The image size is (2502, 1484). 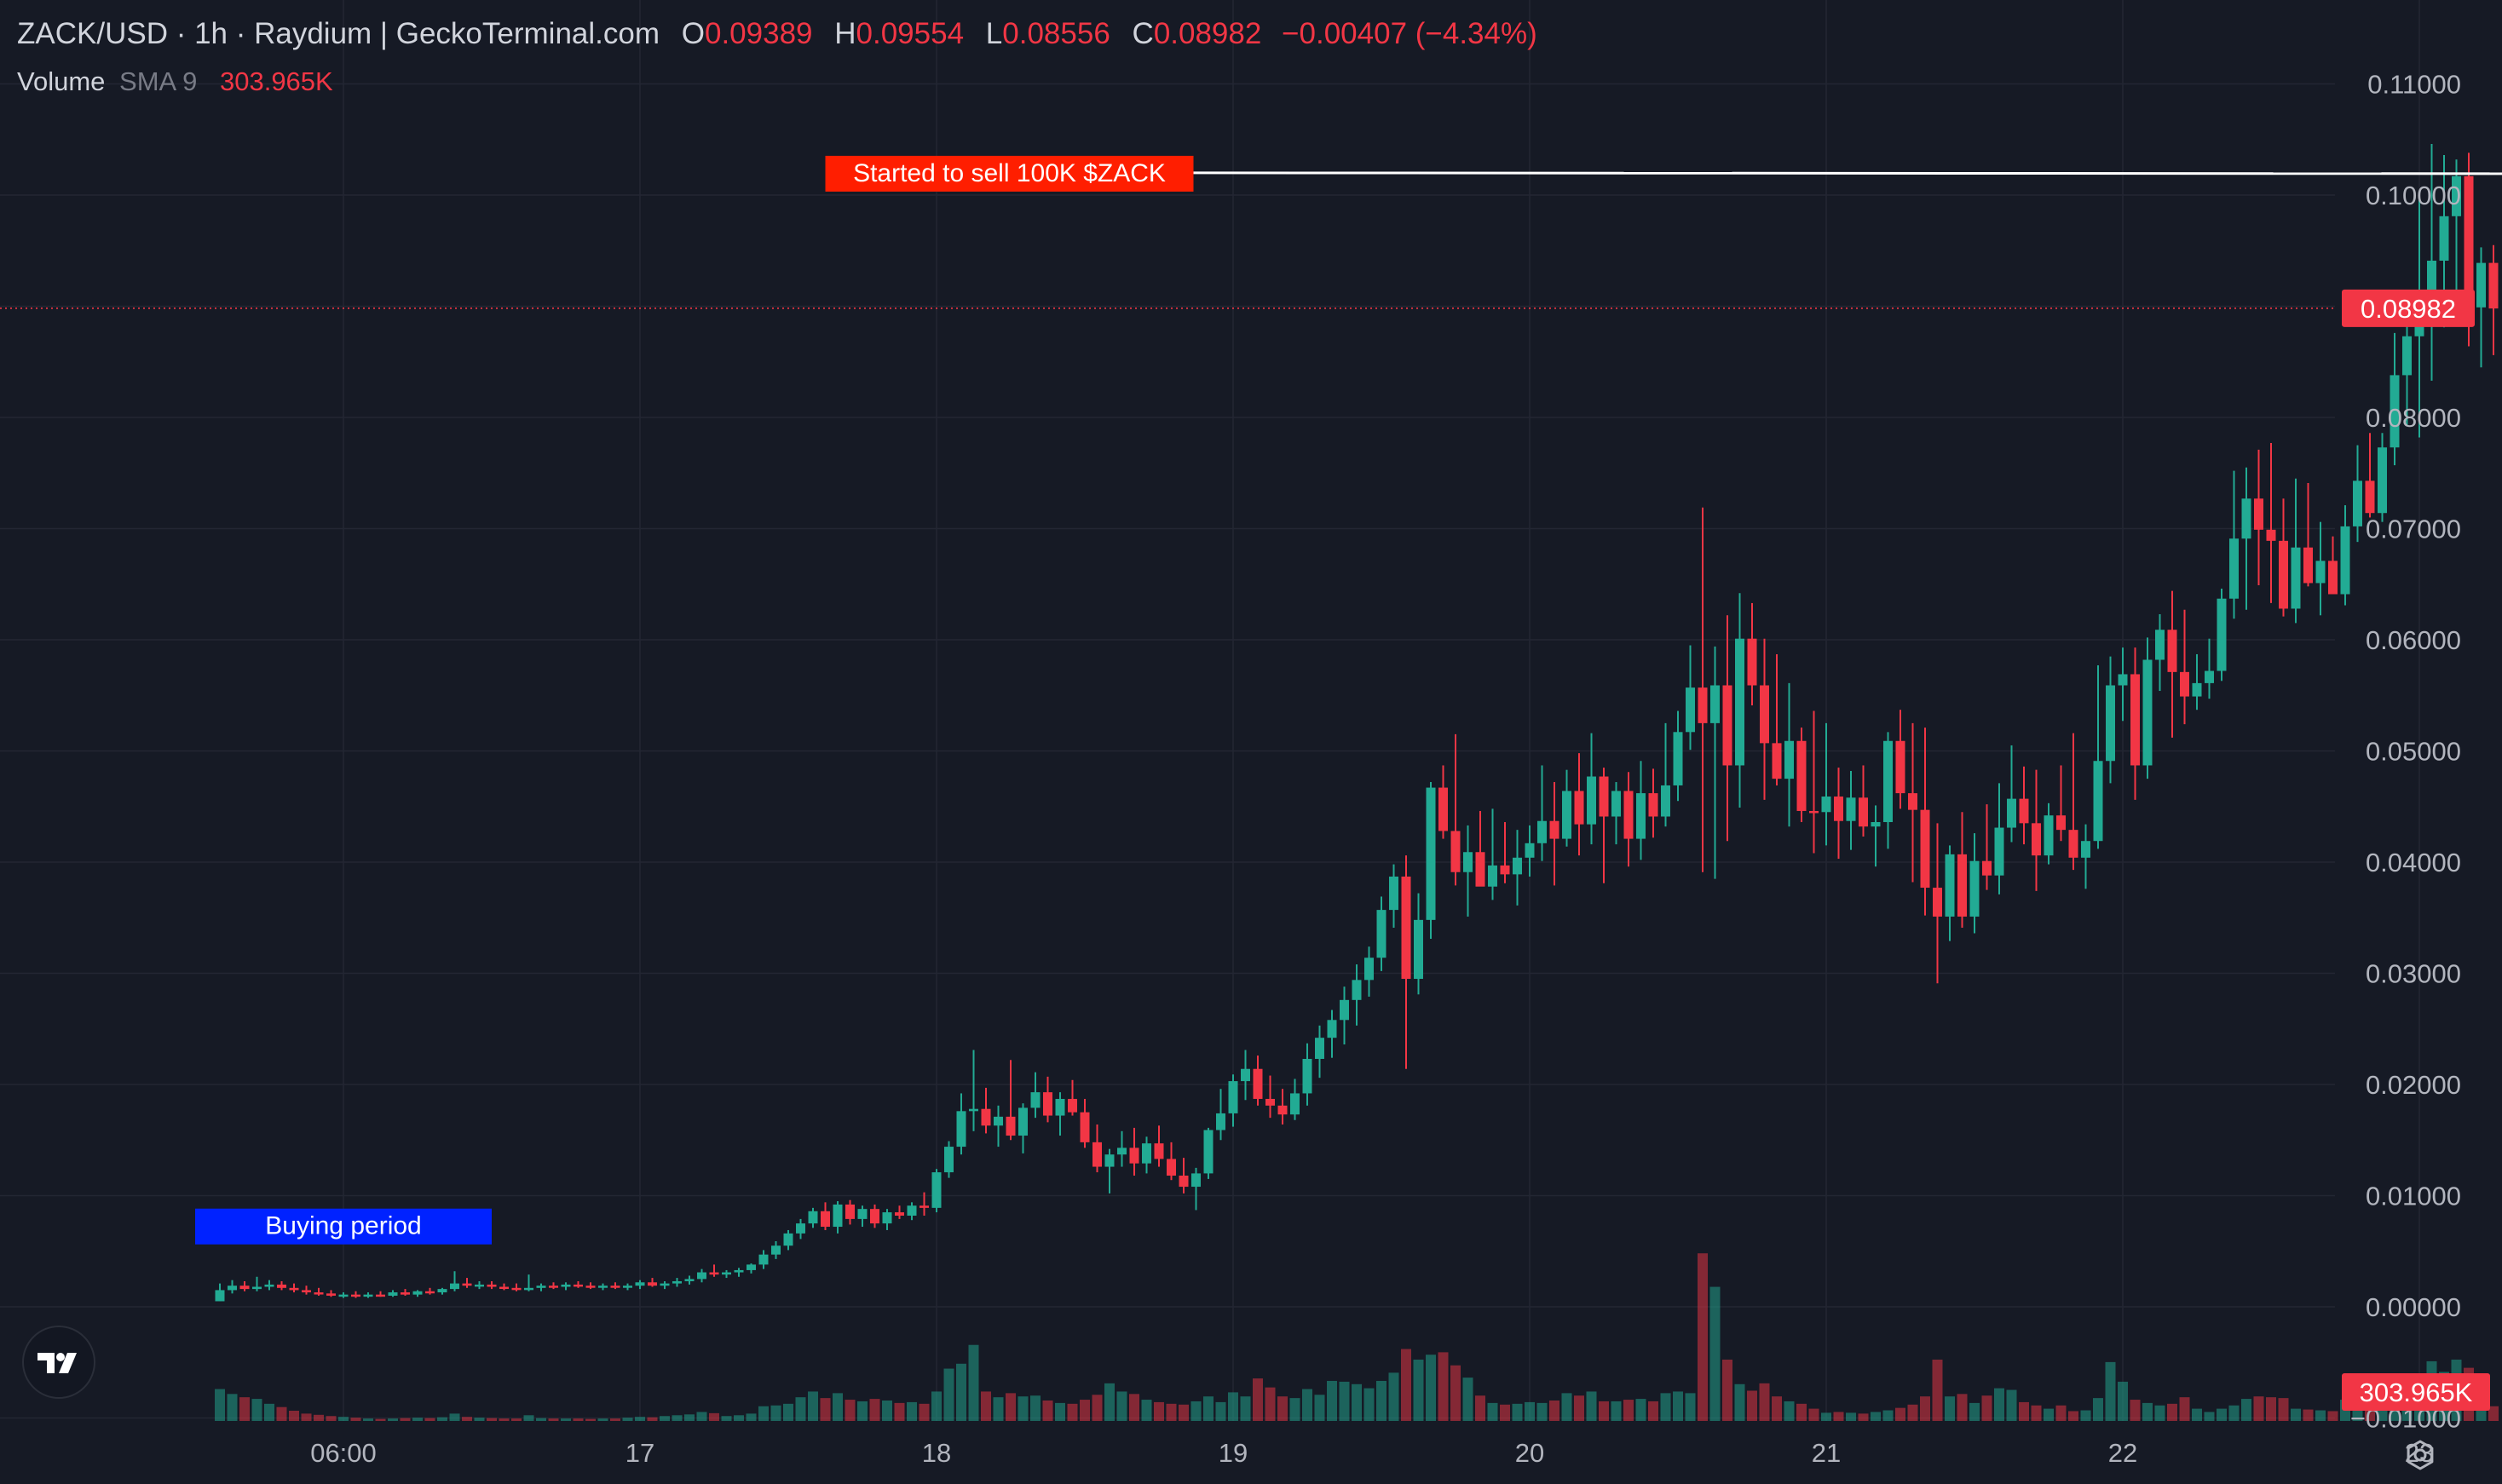 I want to click on volume-label: Volume, so click(x=62, y=81).